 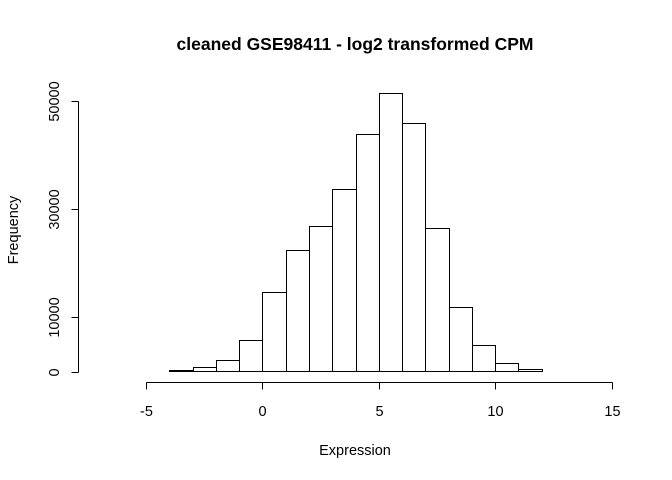 What do you see at coordinates (262, 412) in the screenshot?
I see `x-tick-label: 0` at bounding box center [262, 412].